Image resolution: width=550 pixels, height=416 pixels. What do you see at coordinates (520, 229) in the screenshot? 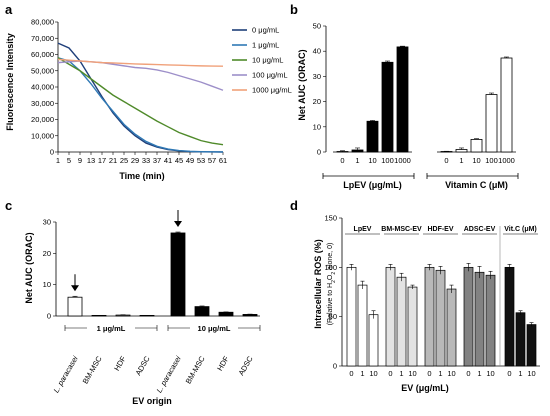
I see `panel-d-group-label: Vit.C (μM)` at bounding box center [520, 229].